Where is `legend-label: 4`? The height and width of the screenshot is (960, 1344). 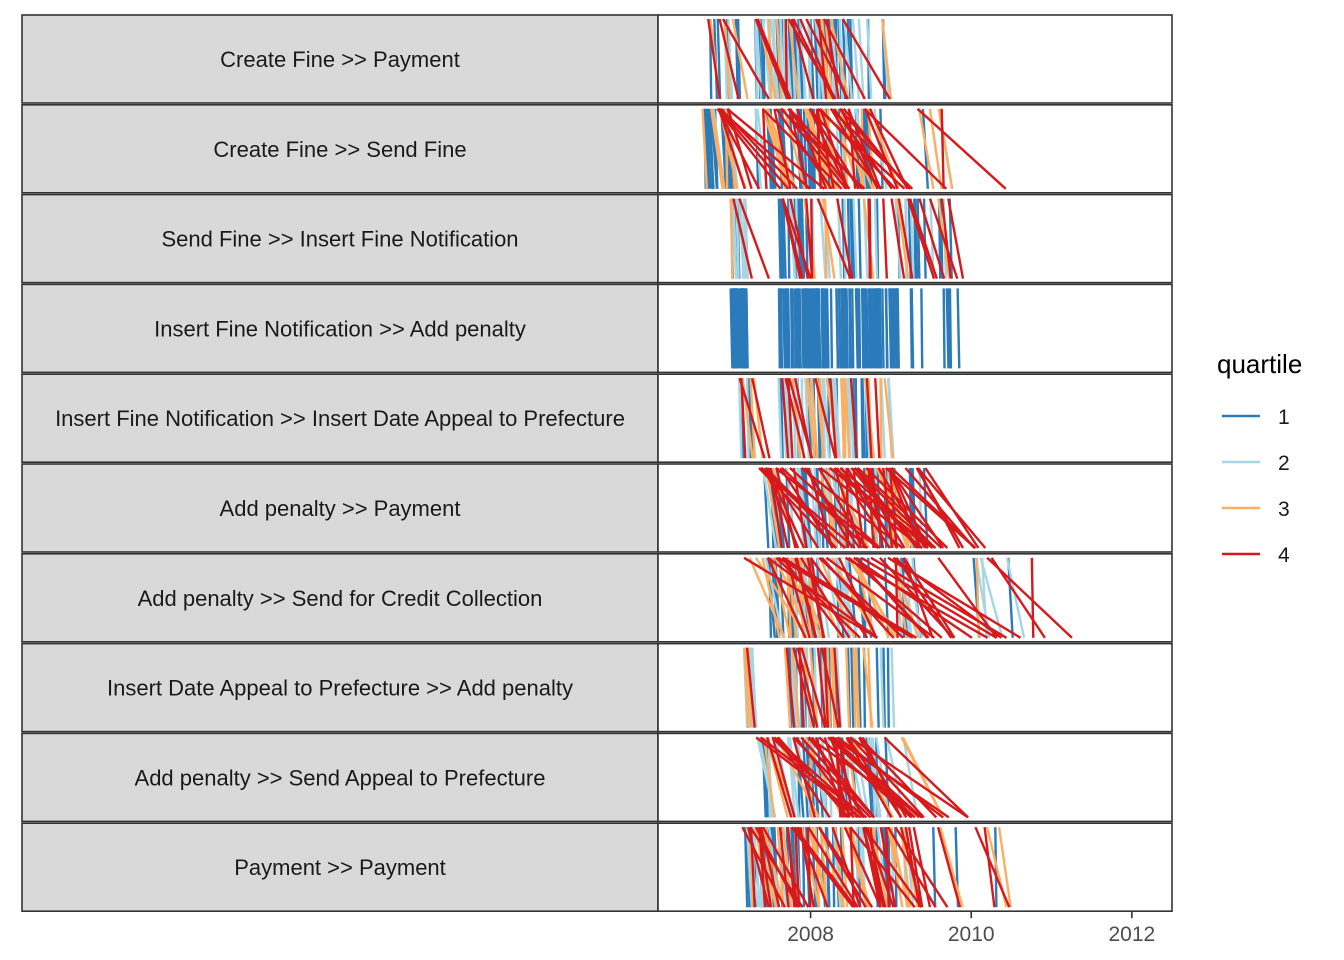 legend-label: 4 is located at coordinates (1284, 555).